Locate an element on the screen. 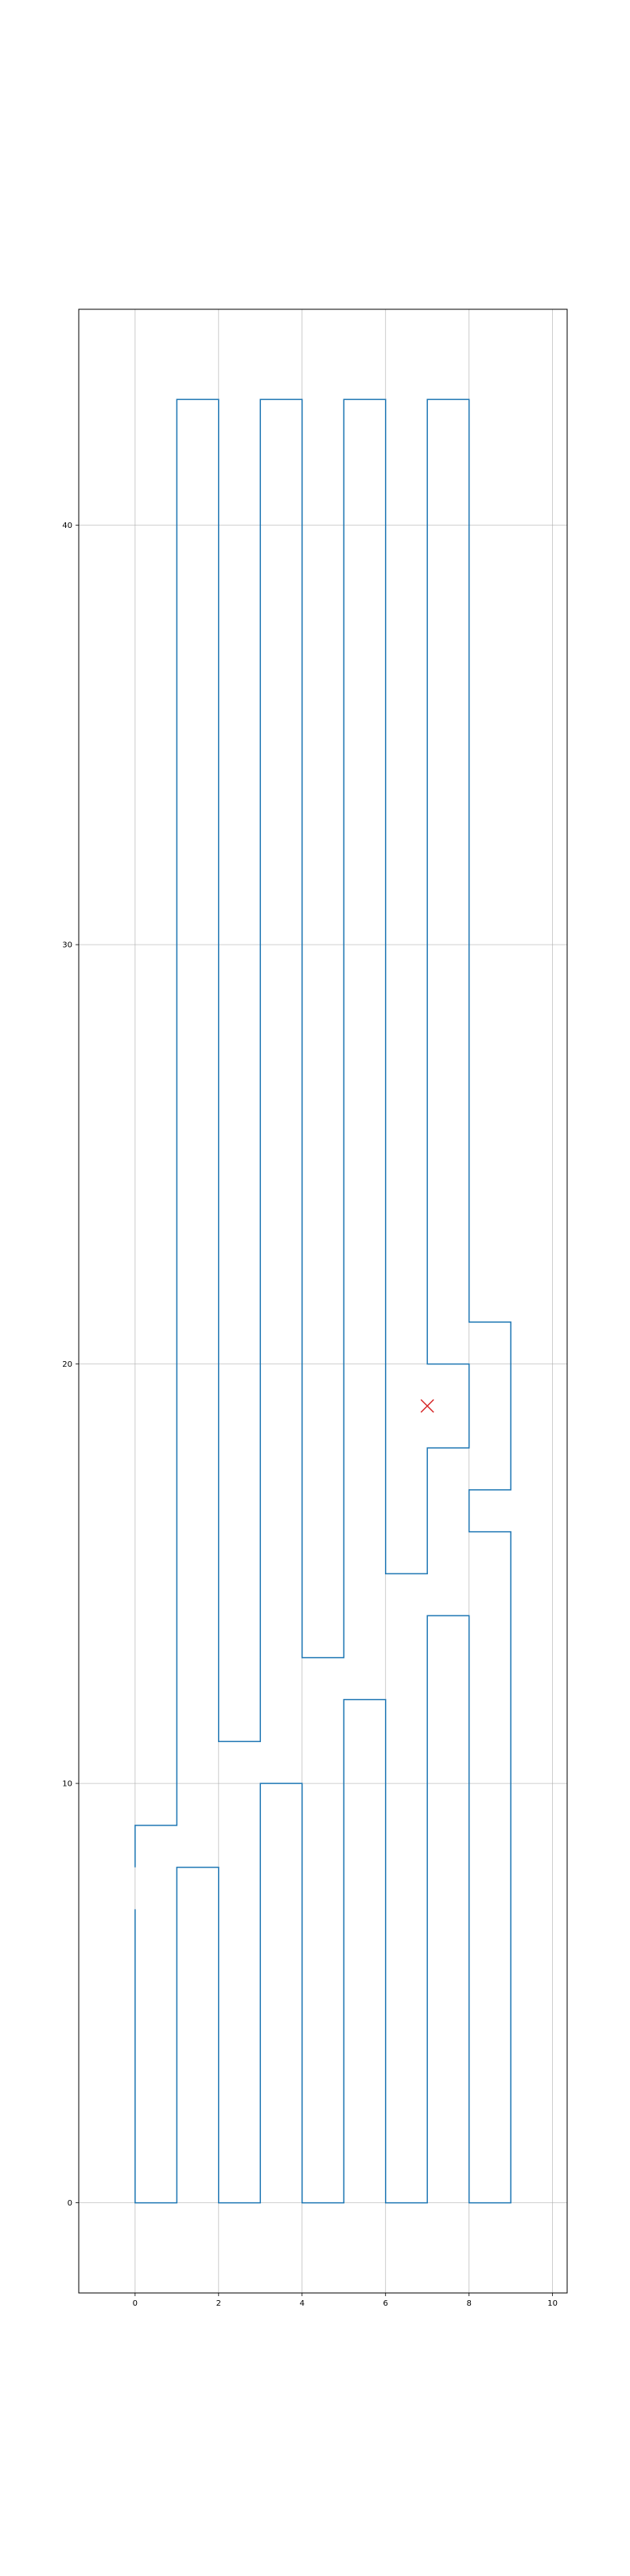 The image size is (630, 2576). x-tick-label: 8 is located at coordinates (468, 2303).